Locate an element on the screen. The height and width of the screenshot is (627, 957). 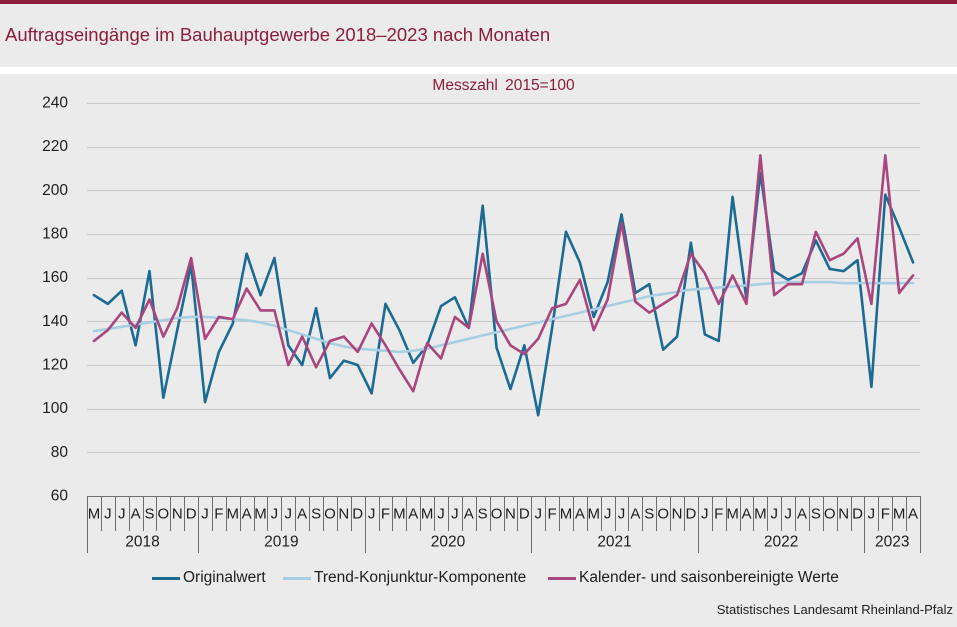
legend-label: Trend-Konjunktur-Komponente is located at coordinates (420, 577).